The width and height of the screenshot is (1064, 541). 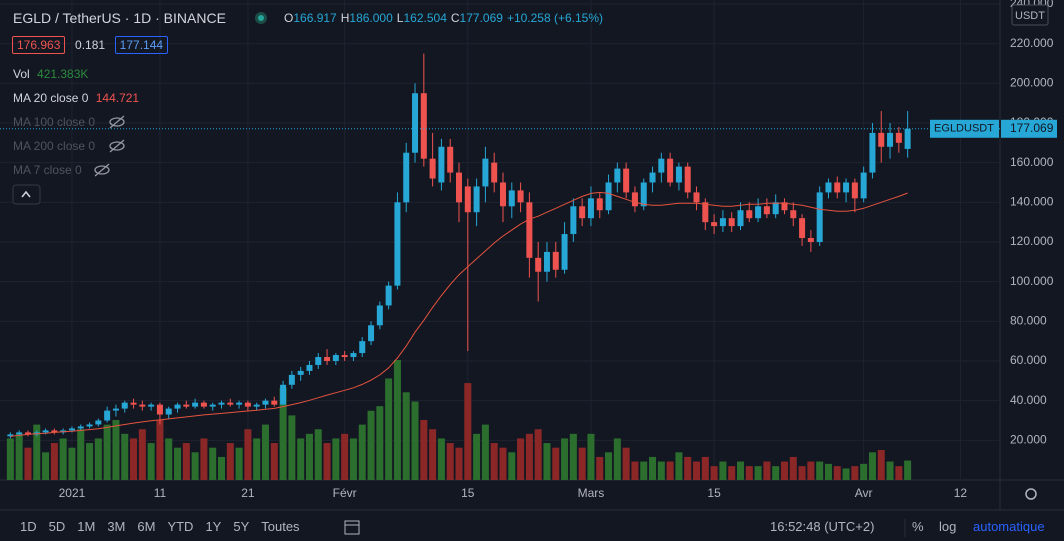 I want to click on range-button: 1Y, so click(x=213, y=526).